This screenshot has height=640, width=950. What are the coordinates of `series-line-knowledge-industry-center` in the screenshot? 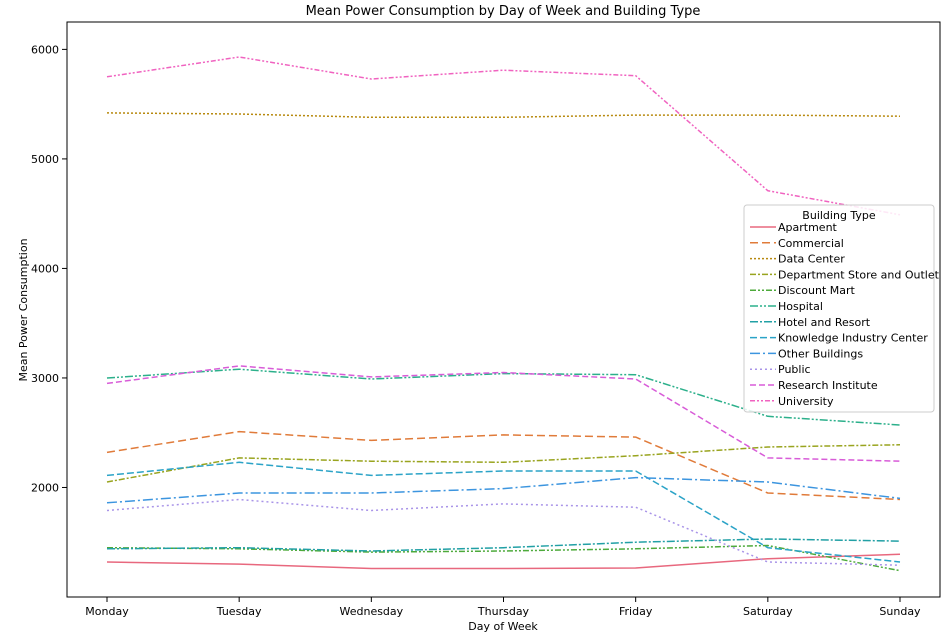 It's located at (503, 512).